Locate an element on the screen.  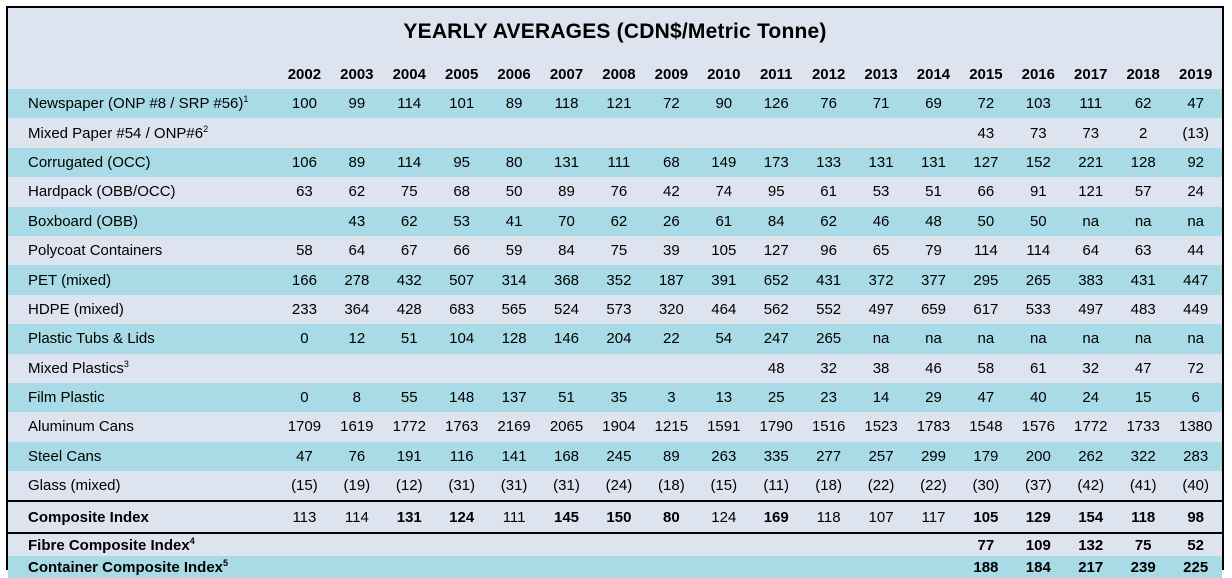
value-cell-2019: 52 is located at coordinates (1195, 545).